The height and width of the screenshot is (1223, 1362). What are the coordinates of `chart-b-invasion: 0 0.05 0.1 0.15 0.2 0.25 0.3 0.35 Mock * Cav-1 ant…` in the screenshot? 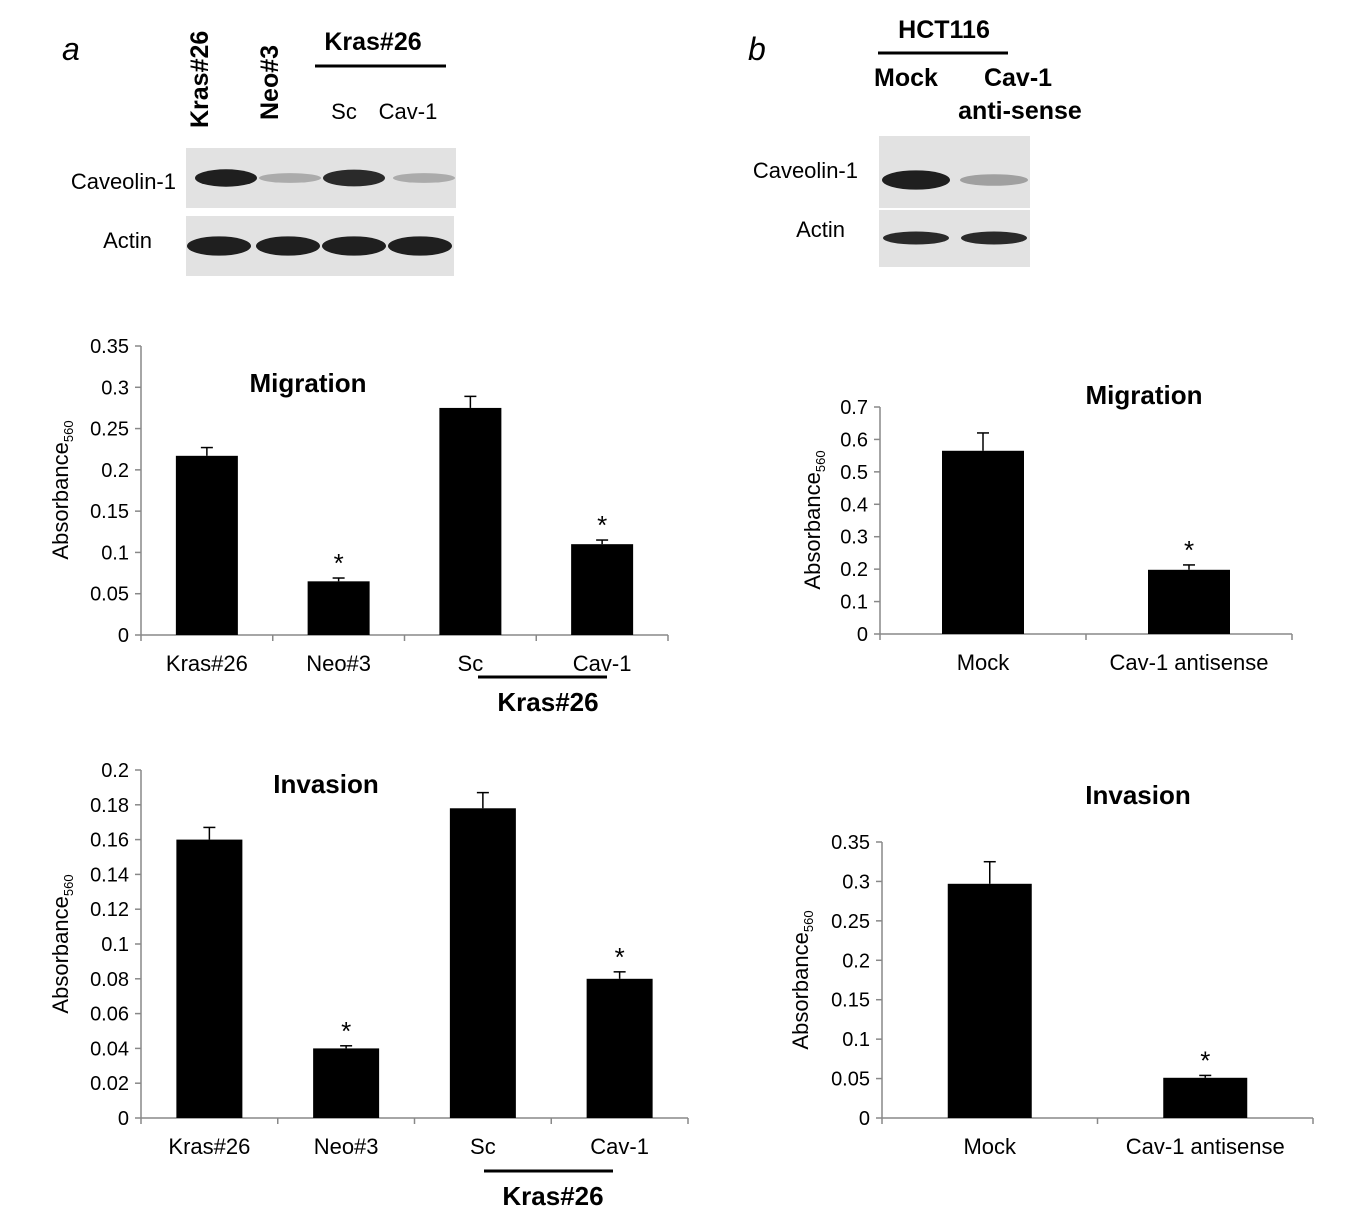 It's located at (1051, 969).